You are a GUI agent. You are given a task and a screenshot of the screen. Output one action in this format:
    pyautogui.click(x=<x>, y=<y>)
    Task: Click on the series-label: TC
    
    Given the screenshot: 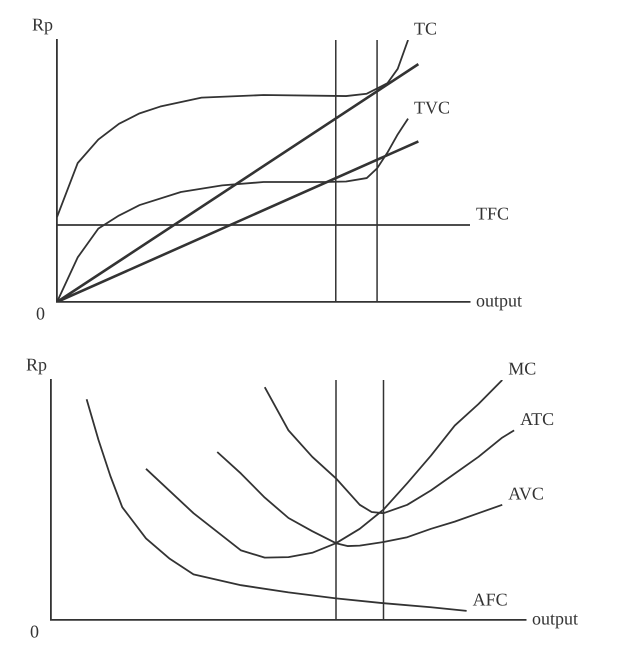 What is the action you would take?
    pyautogui.click(x=426, y=28)
    